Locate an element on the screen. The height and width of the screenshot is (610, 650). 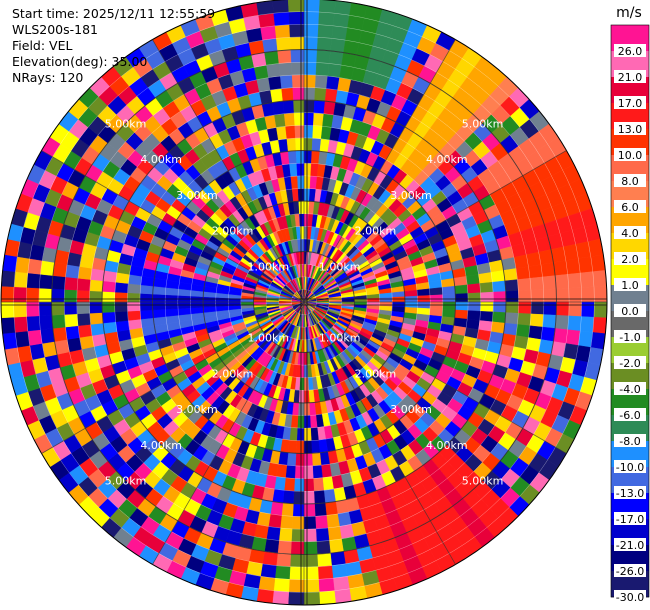
colorbar-tick-label: -26.0 is located at coordinates (630, 571).